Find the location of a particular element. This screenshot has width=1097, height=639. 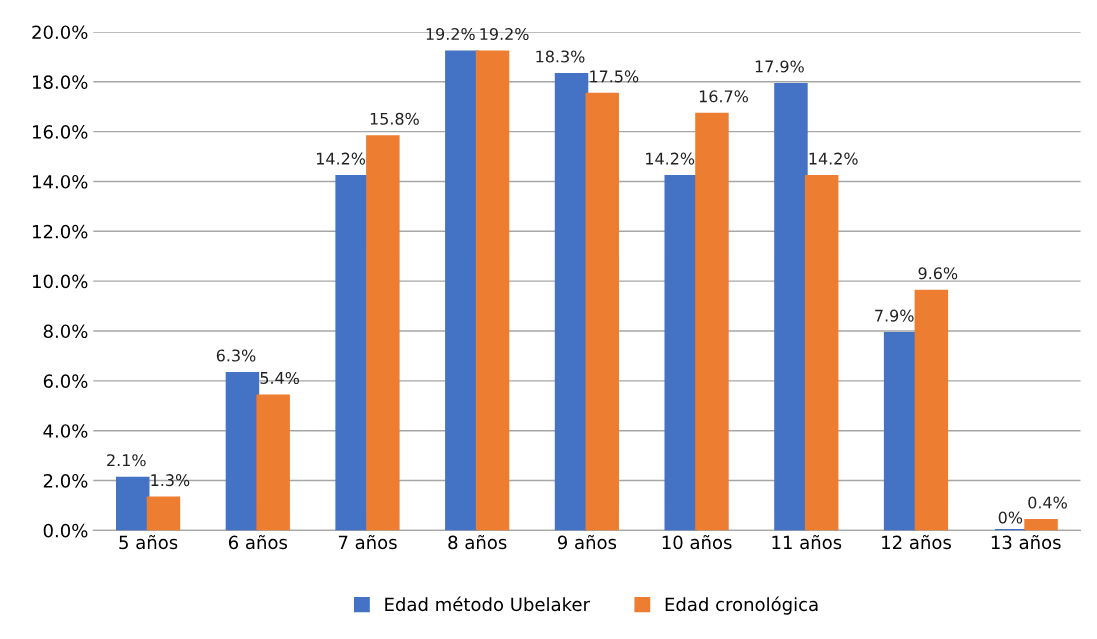

legend-label: Edad cronológica is located at coordinates (741, 605).